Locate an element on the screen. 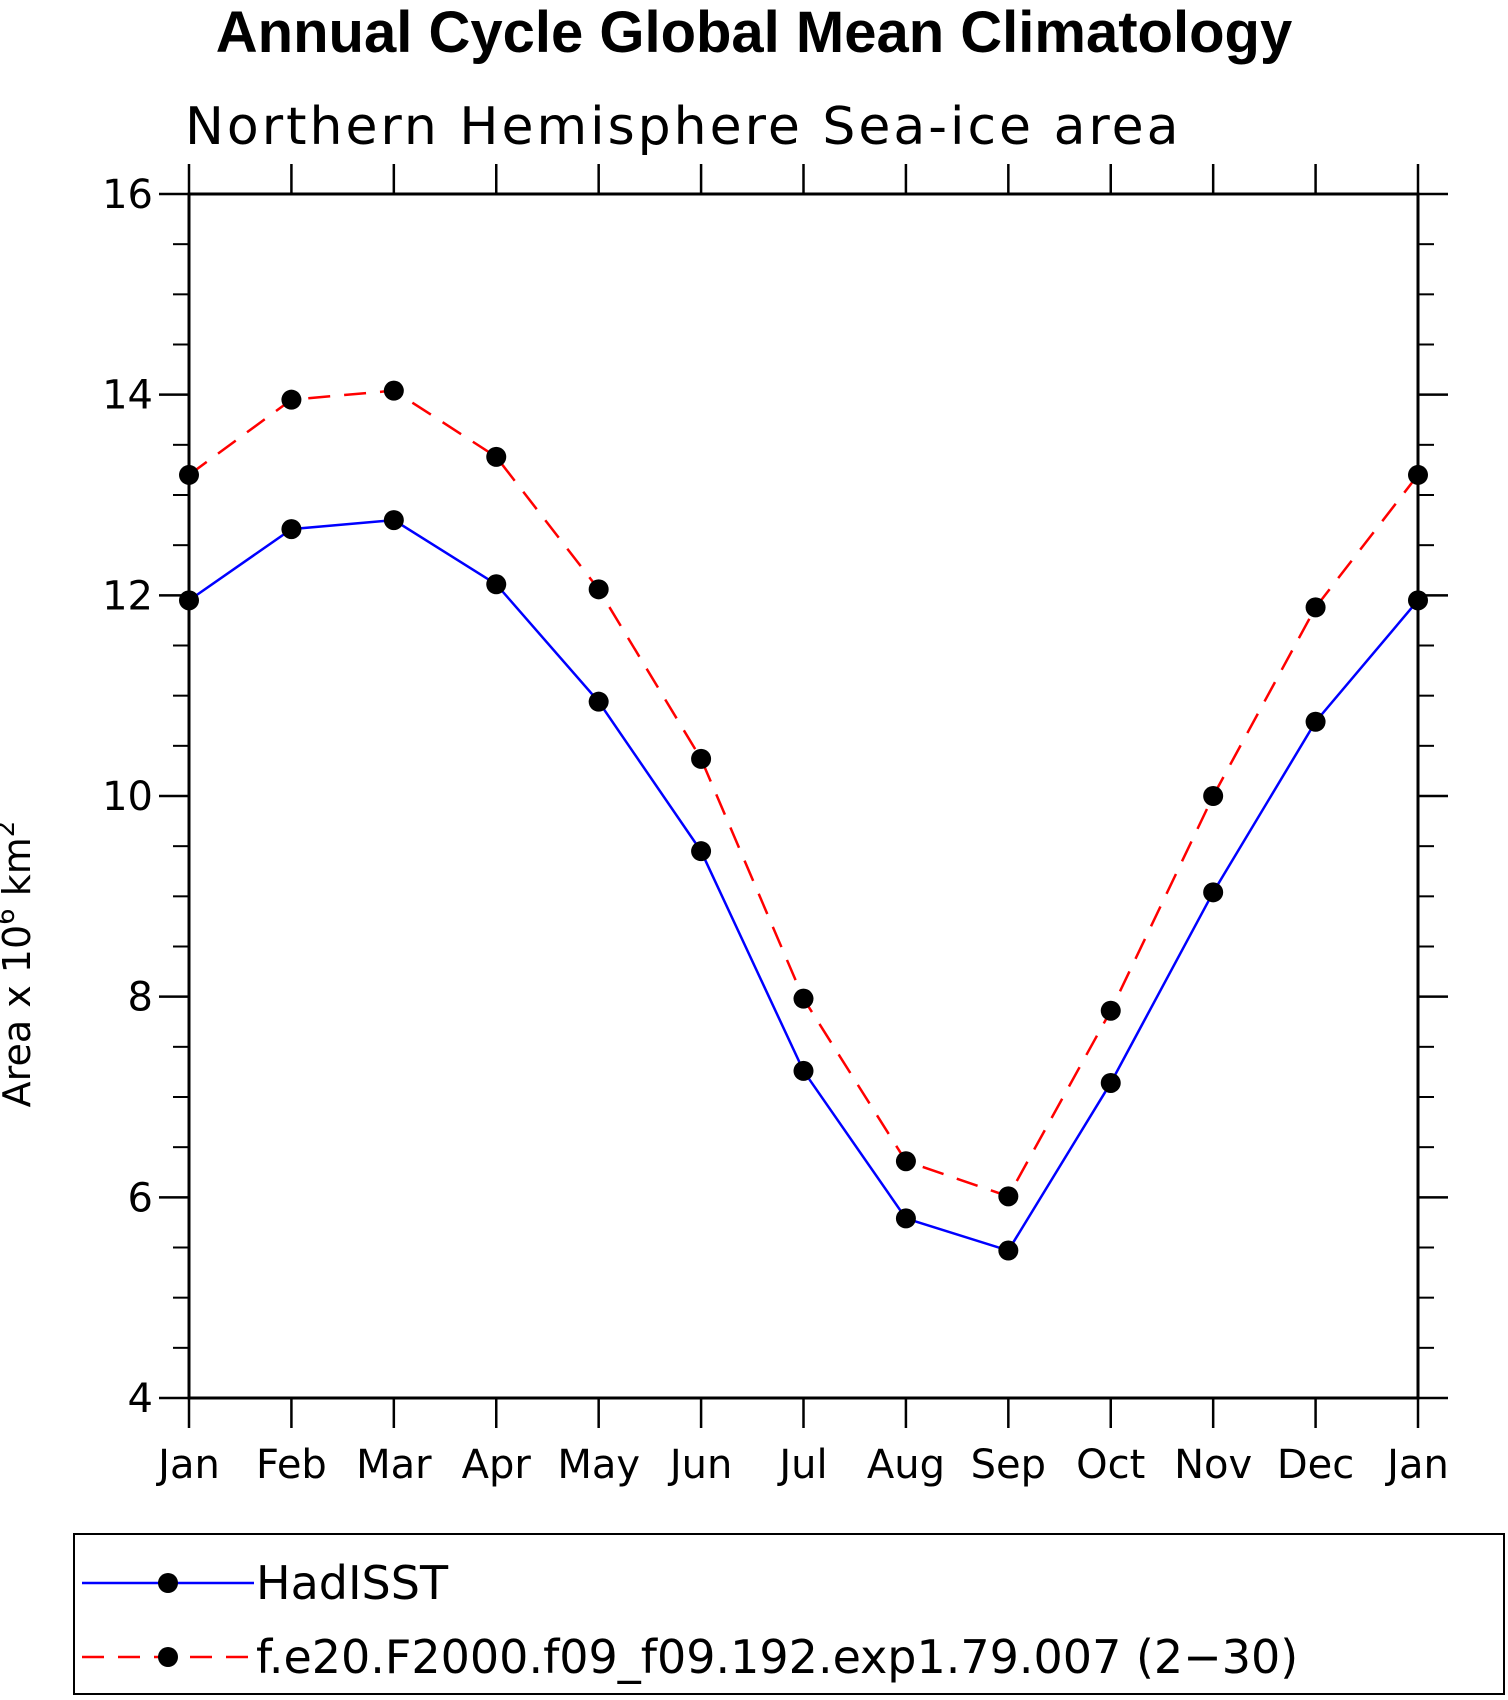 The image size is (1508, 1700). y-tick-label: 14 is located at coordinates (127, 396).